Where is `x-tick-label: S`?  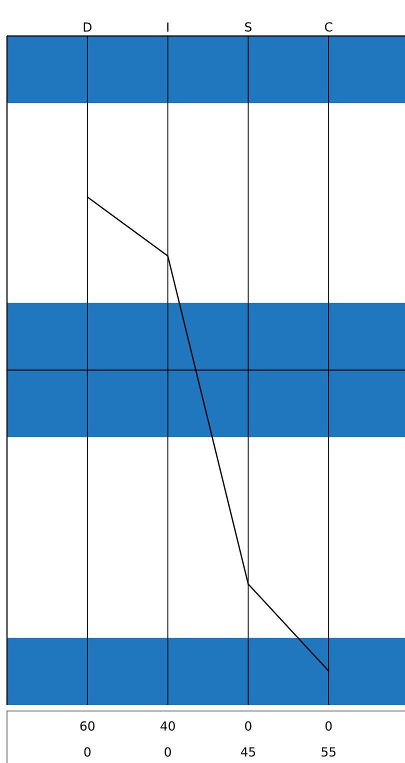 x-tick-label: S is located at coordinates (248, 27).